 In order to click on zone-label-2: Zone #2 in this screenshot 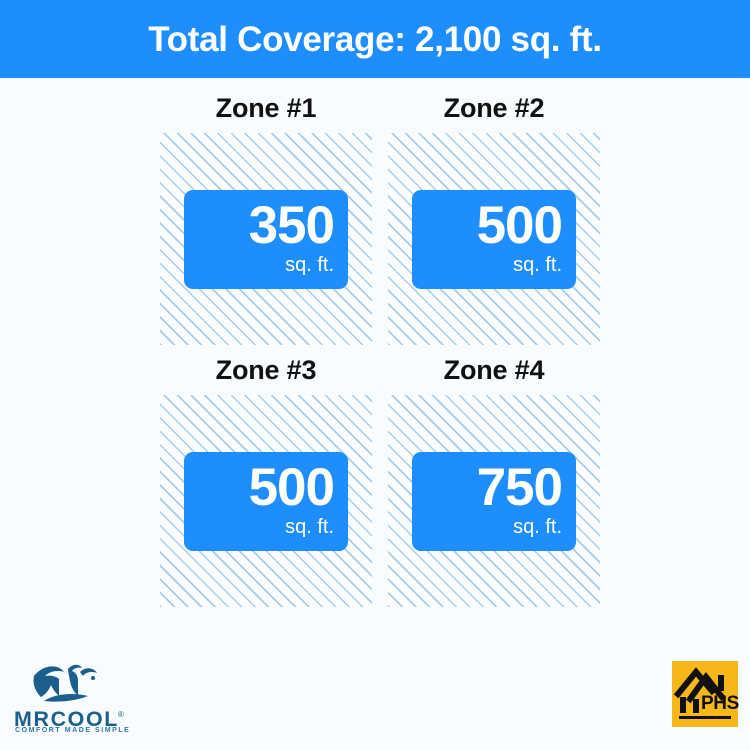, I will do `click(494, 108)`.